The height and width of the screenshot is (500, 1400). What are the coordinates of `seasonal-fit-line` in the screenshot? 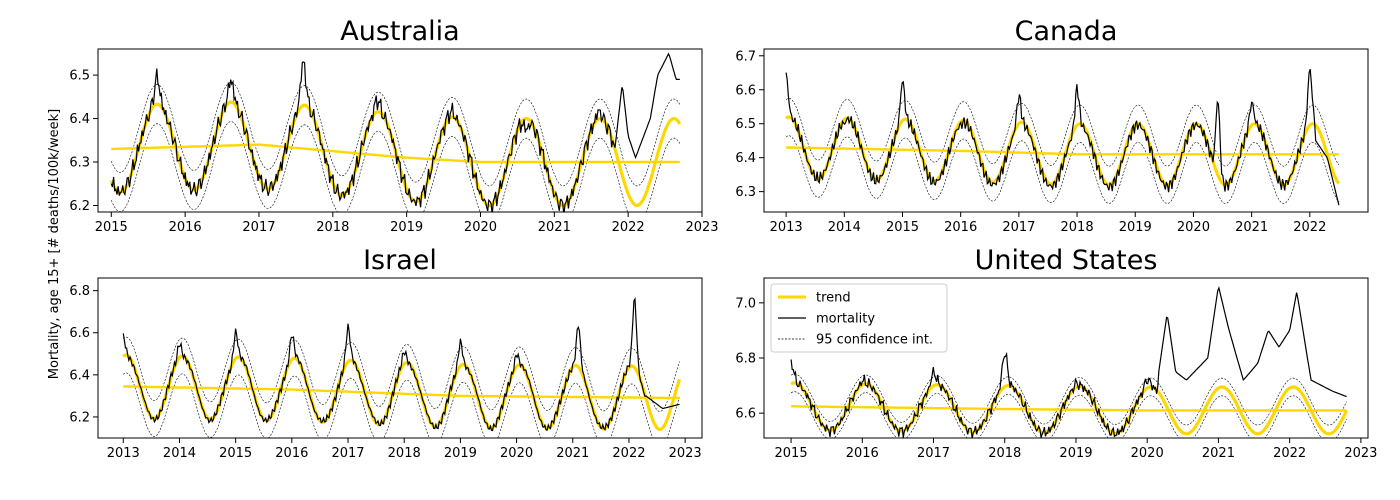 It's located at (1063, 151).